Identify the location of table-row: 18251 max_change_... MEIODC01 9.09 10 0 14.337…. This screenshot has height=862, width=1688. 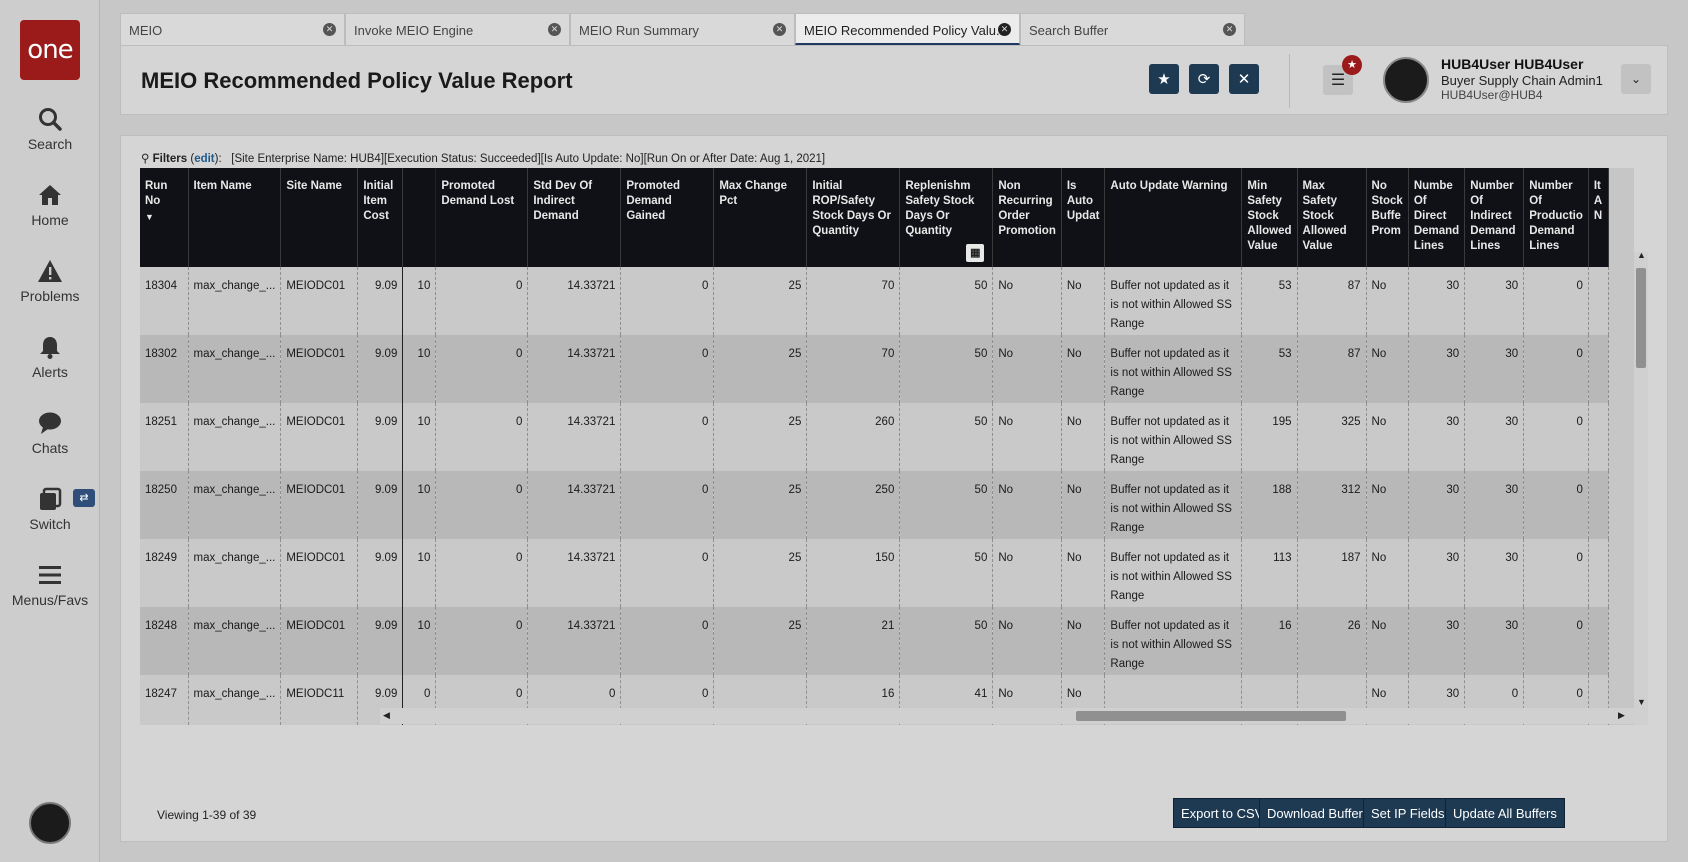
(874, 437).